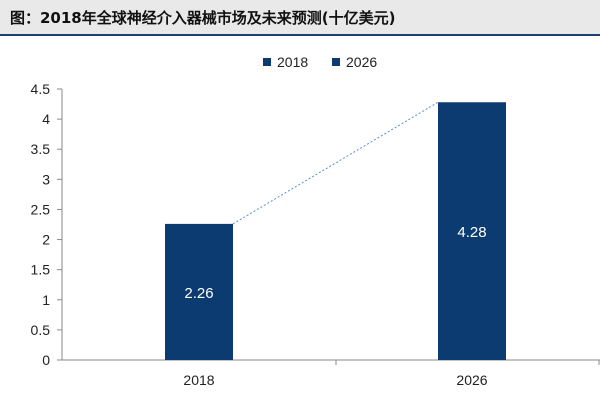 Image resolution: width=600 pixels, height=400 pixels. Describe the element at coordinates (46, 119) in the screenshot. I see `y-tick-label: 4` at that location.